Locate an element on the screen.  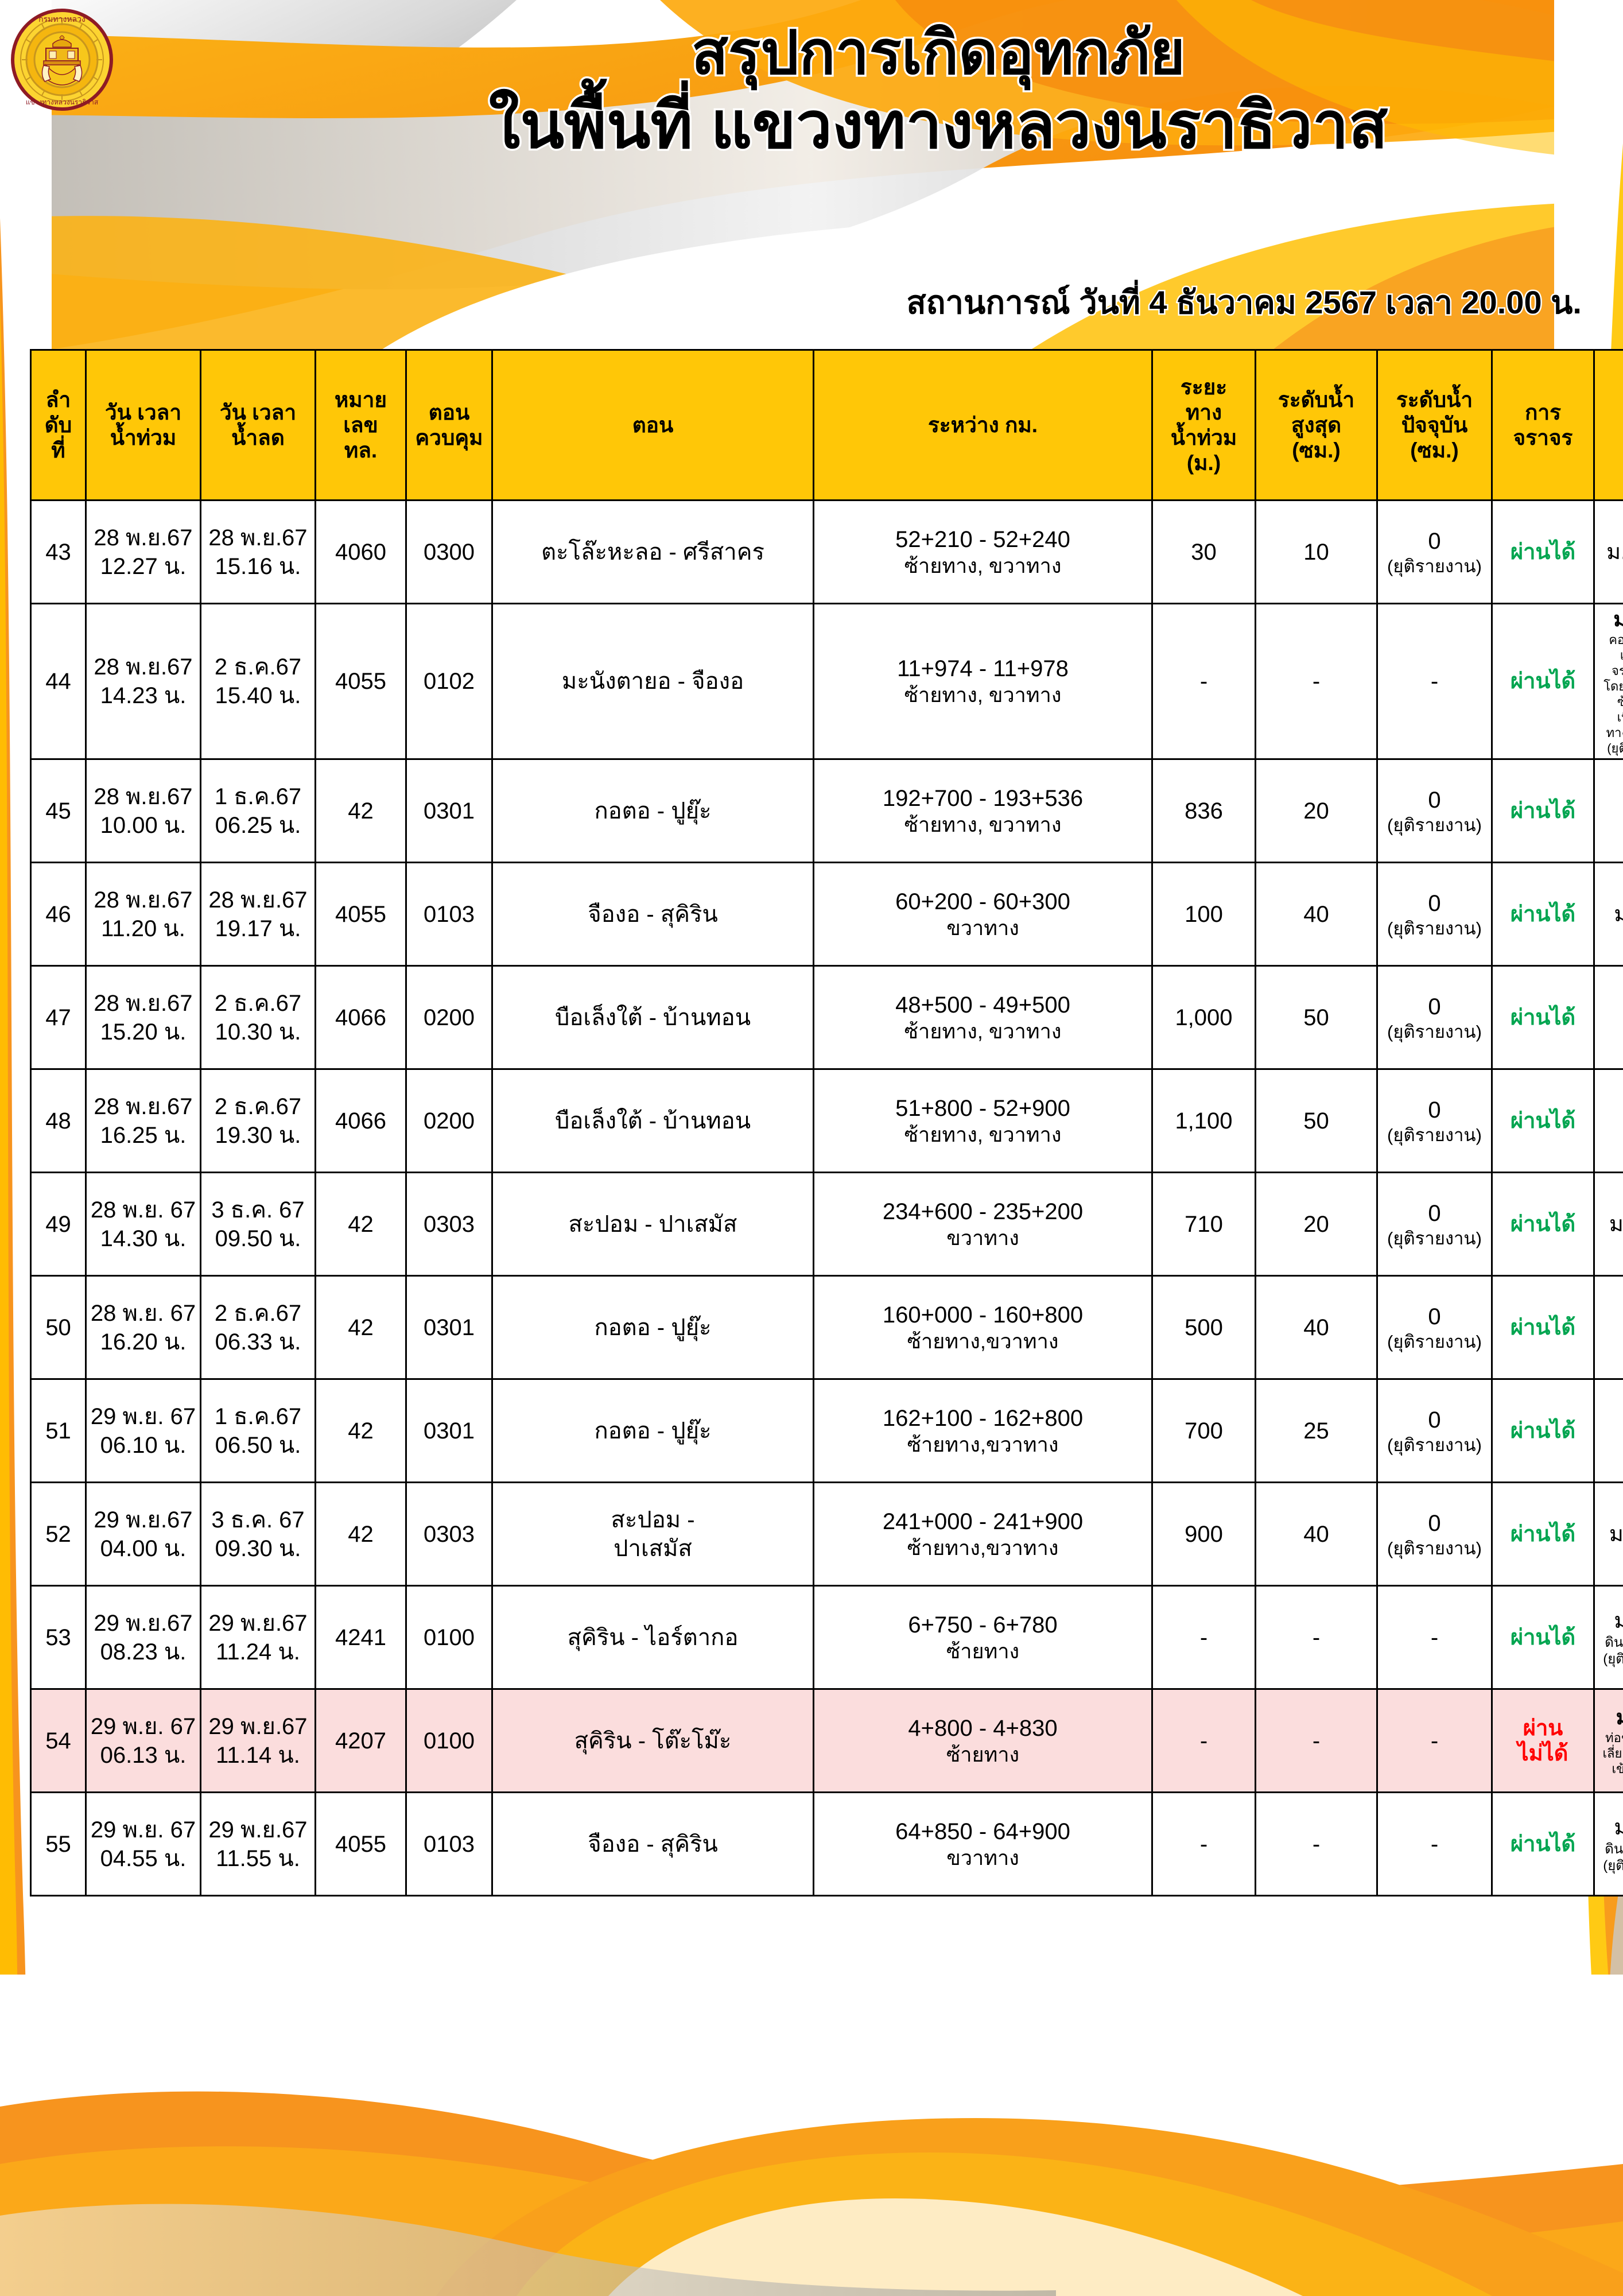
cell-order: 46 is located at coordinates (58, 914).